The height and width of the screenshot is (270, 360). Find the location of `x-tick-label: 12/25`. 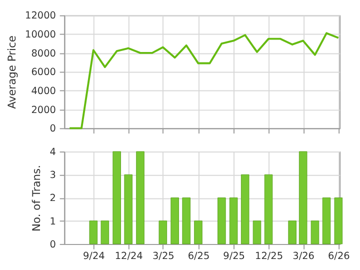

x-tick-label: 12/25 is located at coordinates (269, 256).